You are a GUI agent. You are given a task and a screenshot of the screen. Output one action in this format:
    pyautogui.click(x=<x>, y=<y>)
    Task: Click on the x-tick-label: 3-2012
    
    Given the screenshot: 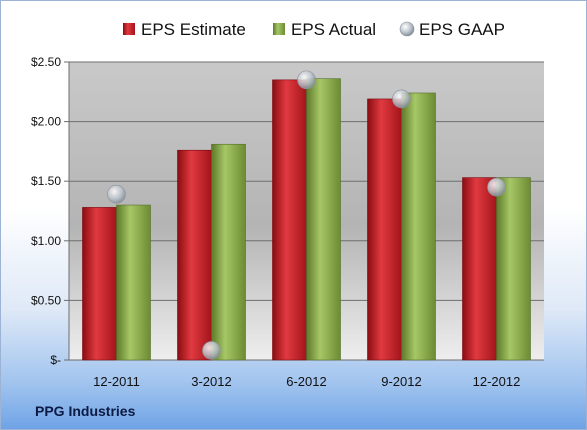 What is the action you would take?
    pyautogui.click(x=211, y=381)
    